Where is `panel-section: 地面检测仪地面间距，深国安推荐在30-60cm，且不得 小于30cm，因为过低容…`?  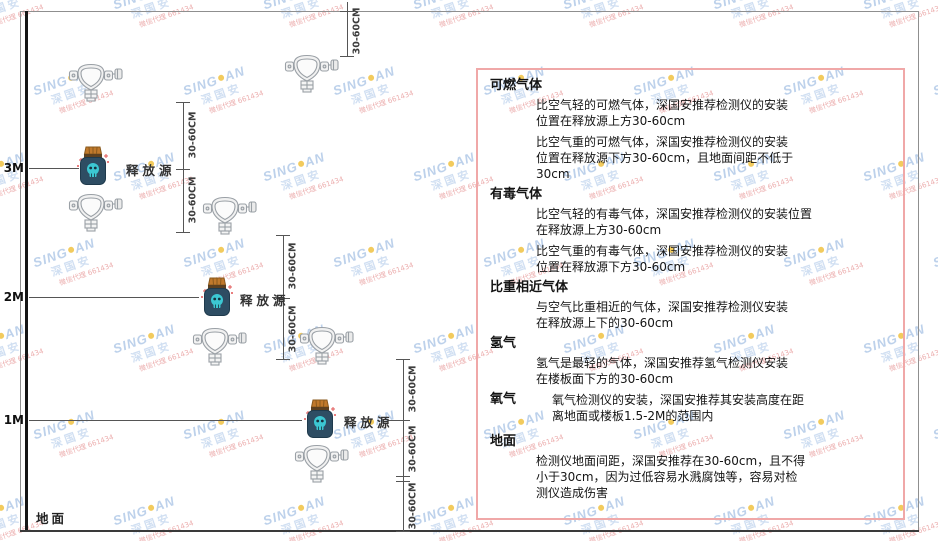 panel-section: 地面检测仪地面间距，深国安推荐在30-60cm，且不得 小于30cm，因为过低容… is located at coordinates (690, 467).